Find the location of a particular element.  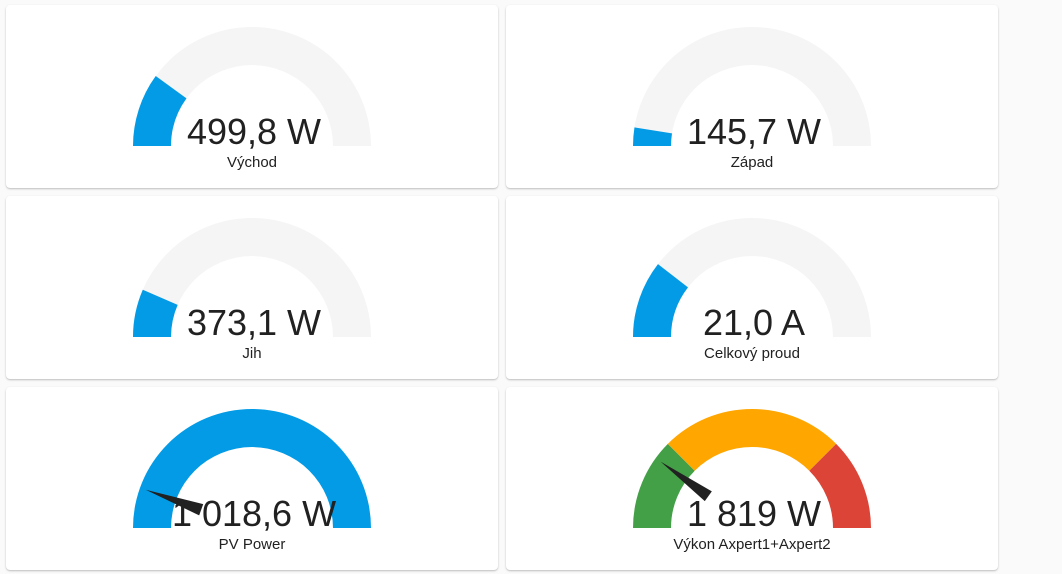

gauge-segment-yellow is located at coordinates (752, 440).